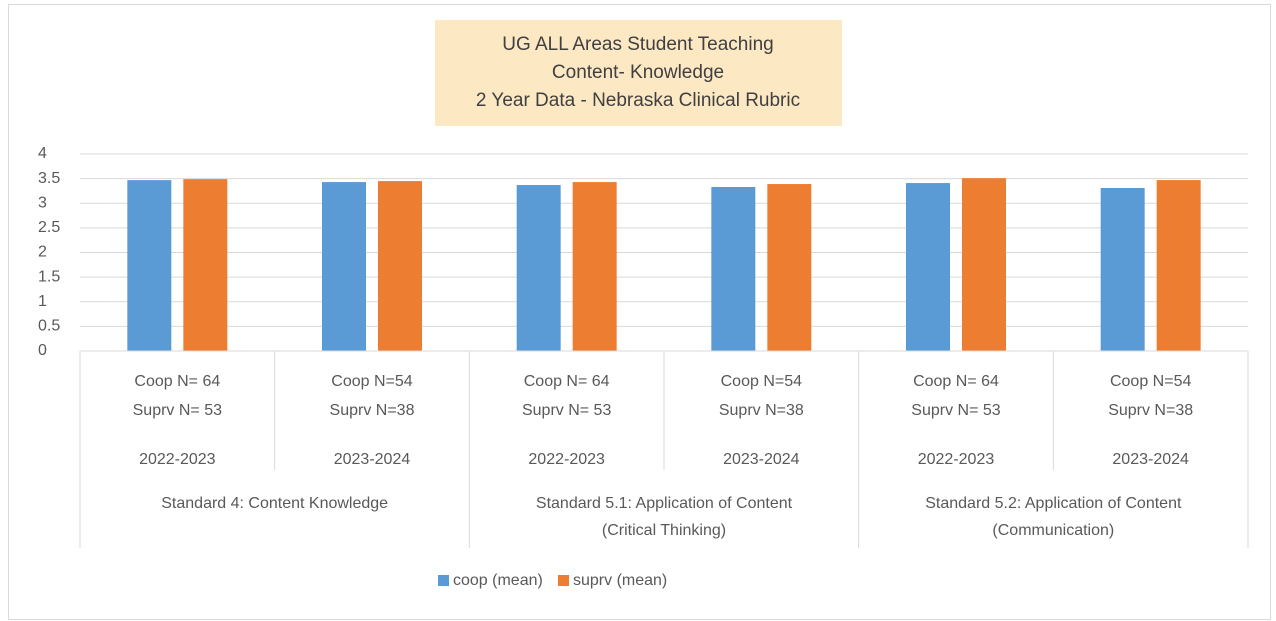 The width and height of the screenshot is (1276, 621). What do you see at coordinates (49, 227) in the screenshot?
I see `y-tick-label: 2.5` at bounding box center [49, 227].